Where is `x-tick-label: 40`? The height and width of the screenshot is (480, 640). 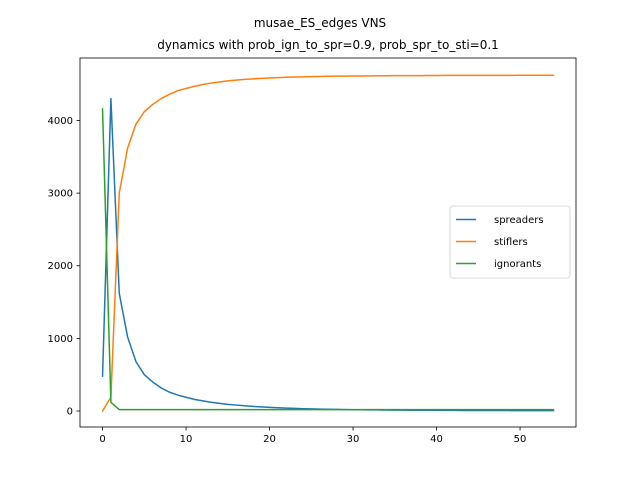
x-tick-label: 40 is located at coordinates (436, 439).